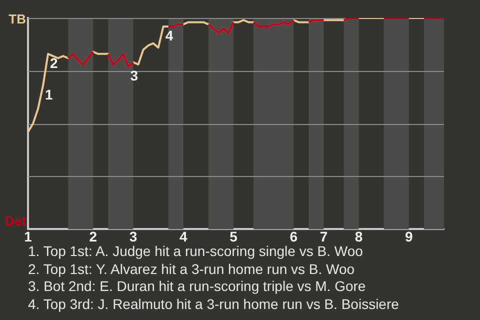 The image size is (480, 320). I want to click on x-tick-label: 2, so click(93, 236).